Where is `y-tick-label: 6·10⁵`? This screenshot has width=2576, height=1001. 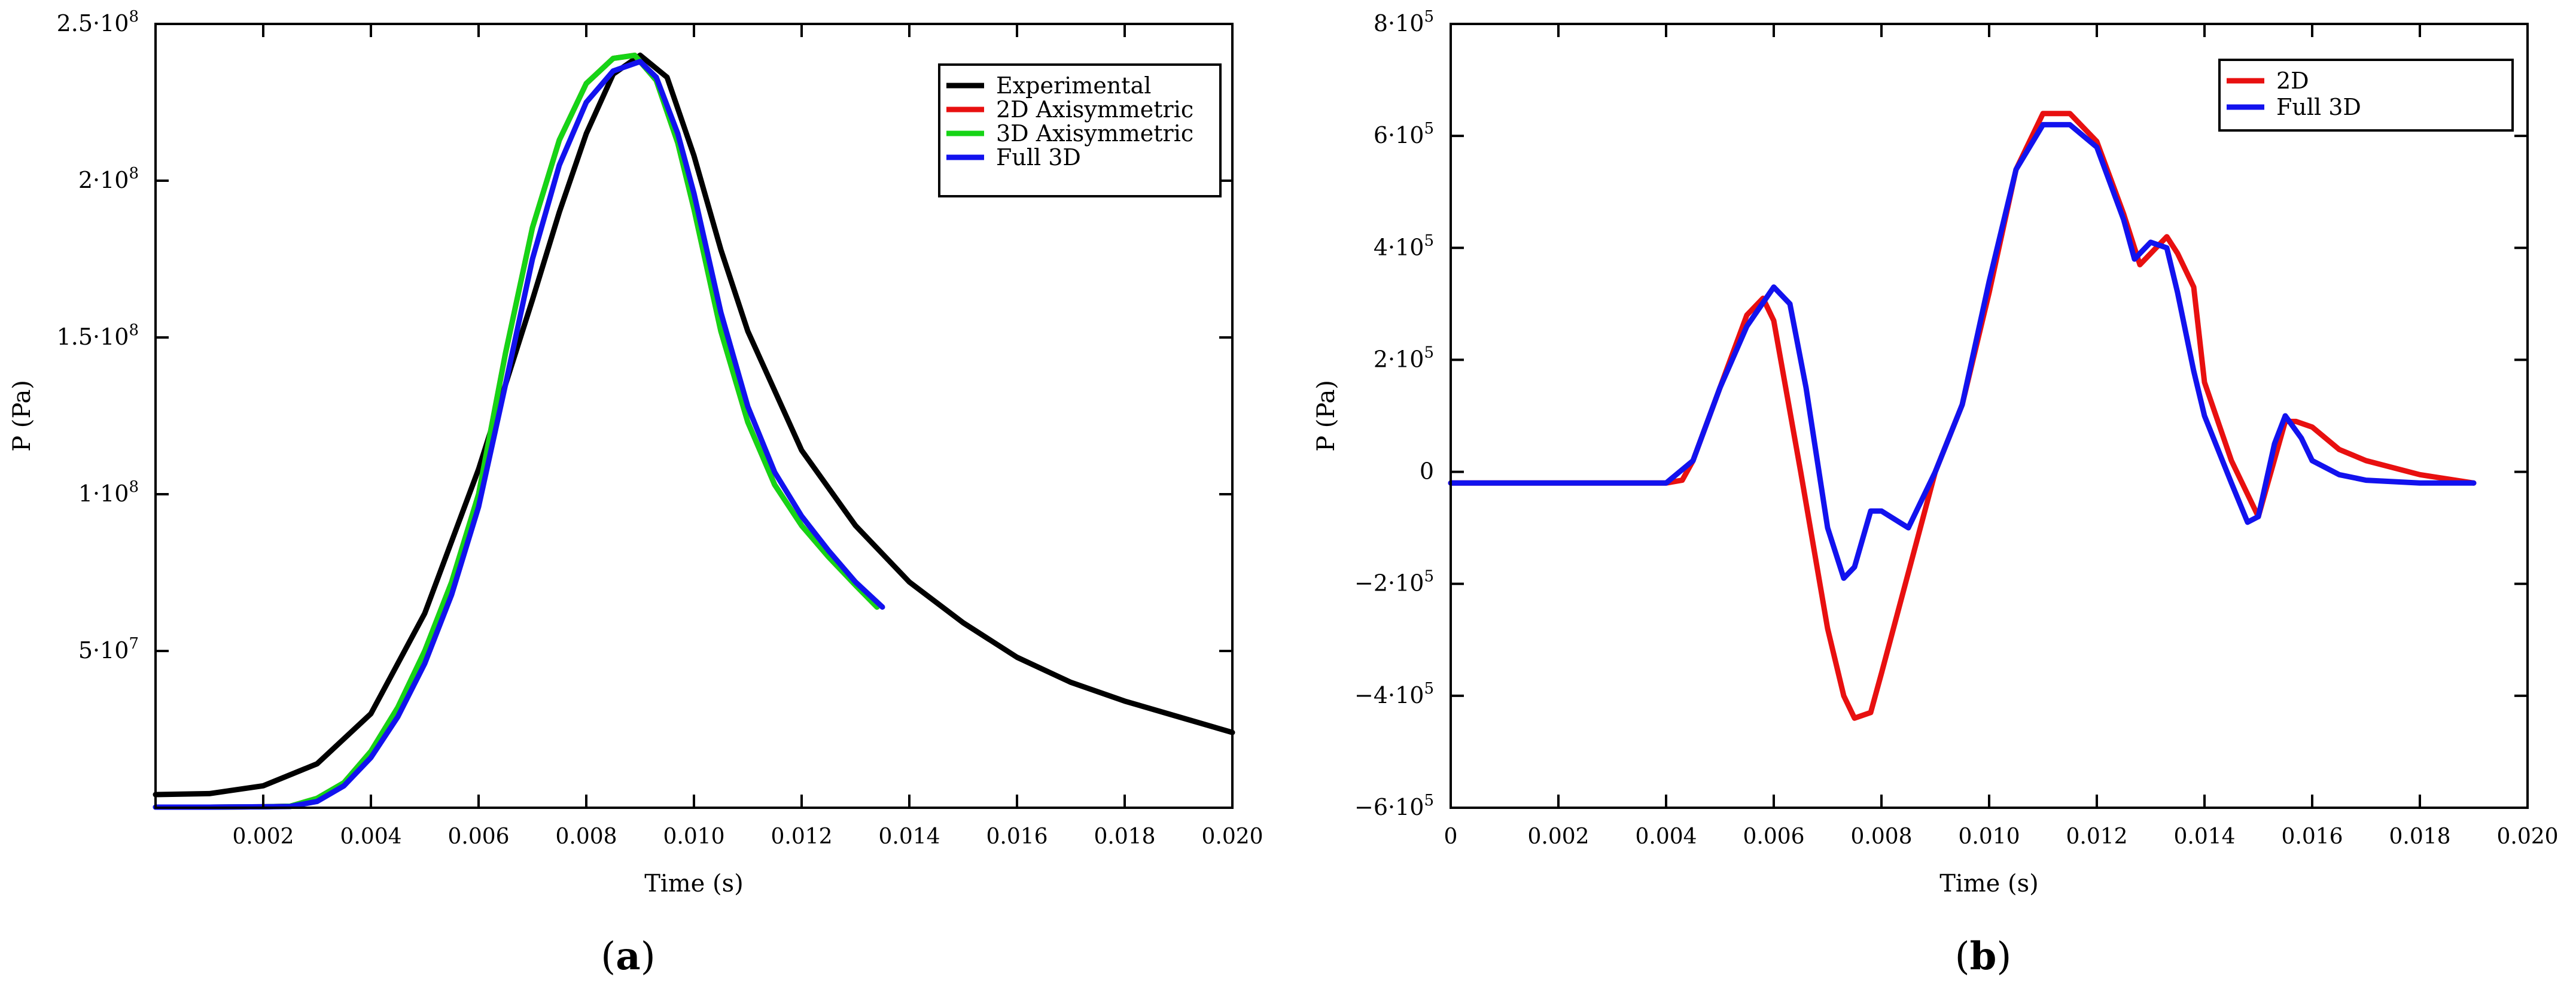 y-tick-label: 6·10⁵ is located at coordinates (1404, 134).